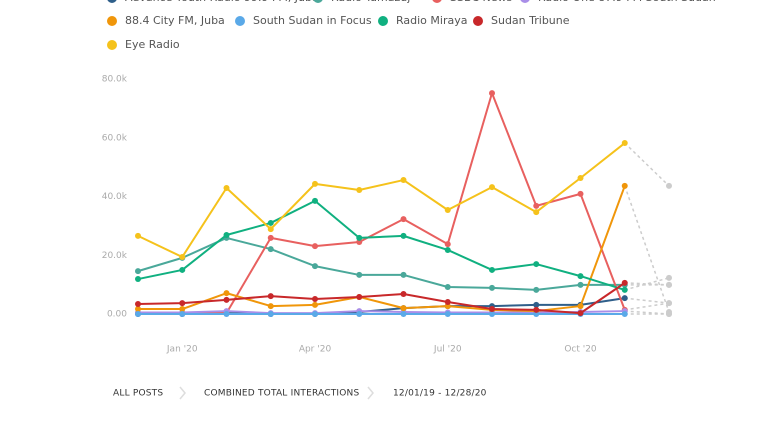 The height and width of the screenshot is (423, 777). What do you see at coordinates (222, 2) in the screenshot?
I see `legend-label: Advance Youth Radio 99.9 FM, Juba` at bounding box center [222, 2].